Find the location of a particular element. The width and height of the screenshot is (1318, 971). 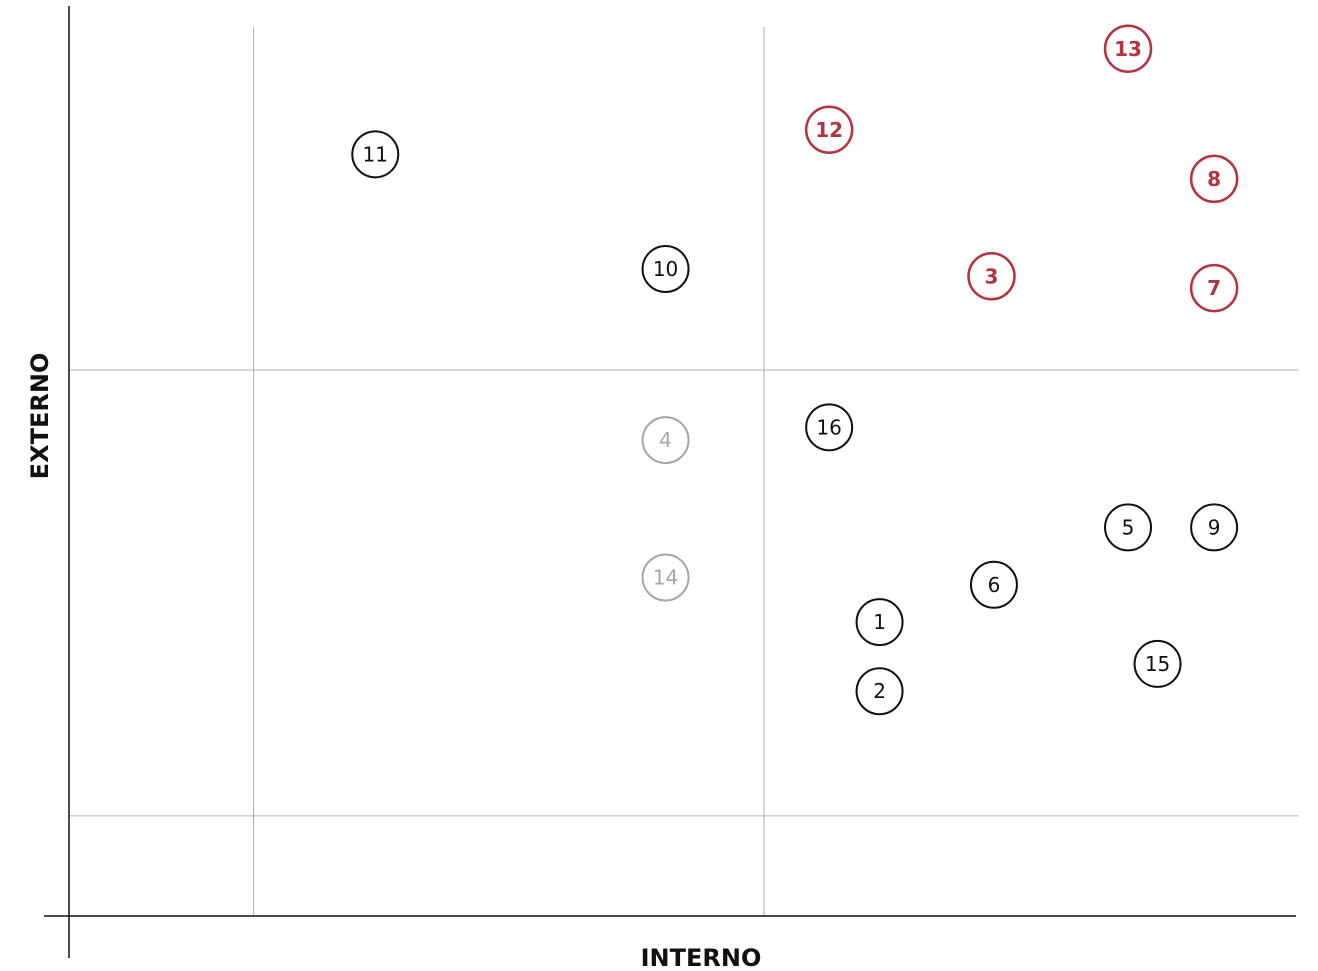

data-point-label: 1 is located at coordinates (879, 622).